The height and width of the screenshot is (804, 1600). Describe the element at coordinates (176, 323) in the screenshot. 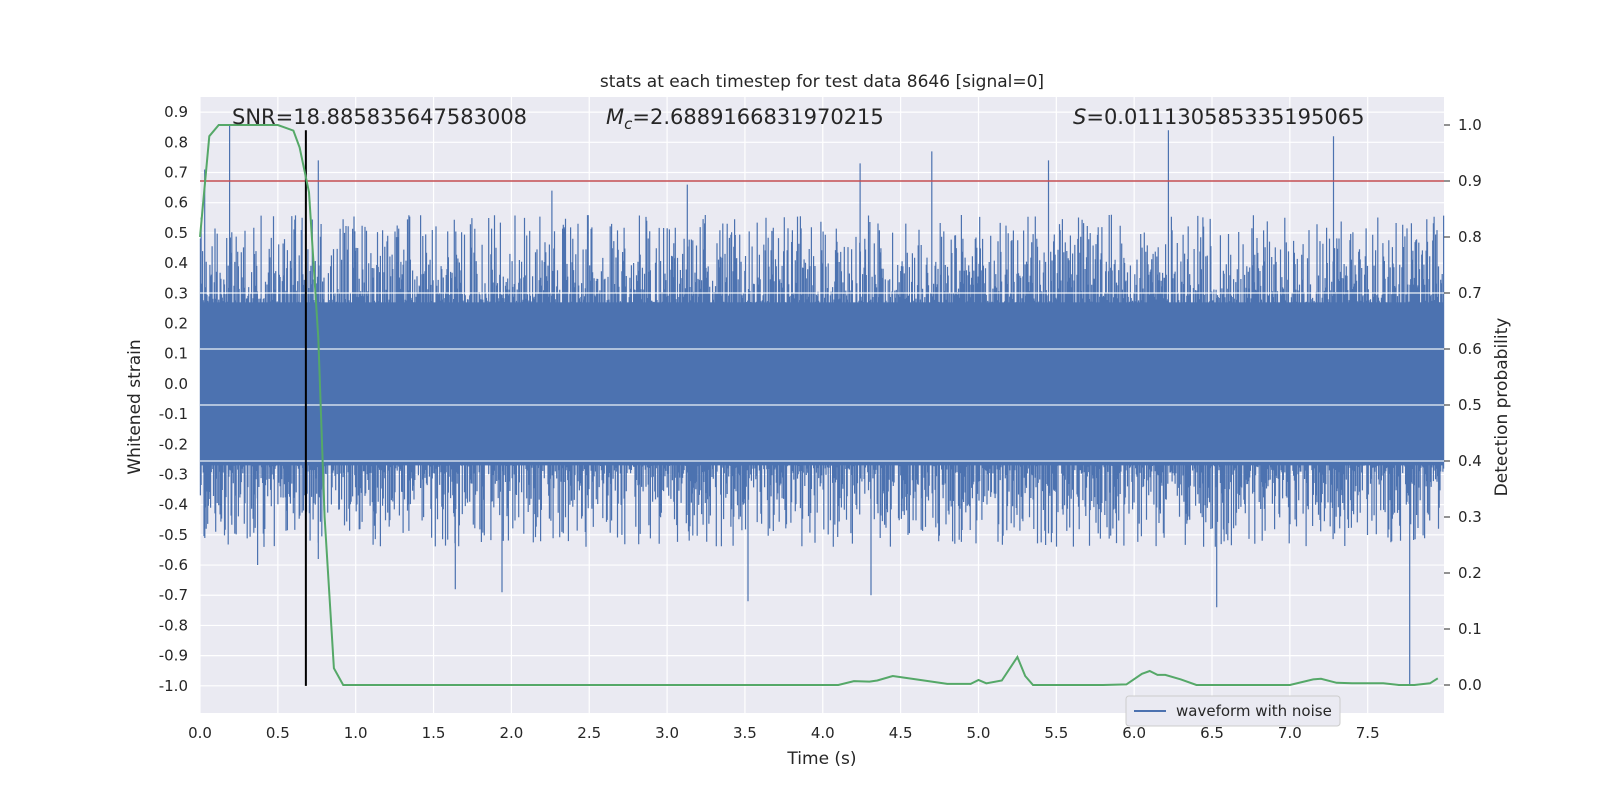

I see `y-left-tick-label: 0.2` at that location.